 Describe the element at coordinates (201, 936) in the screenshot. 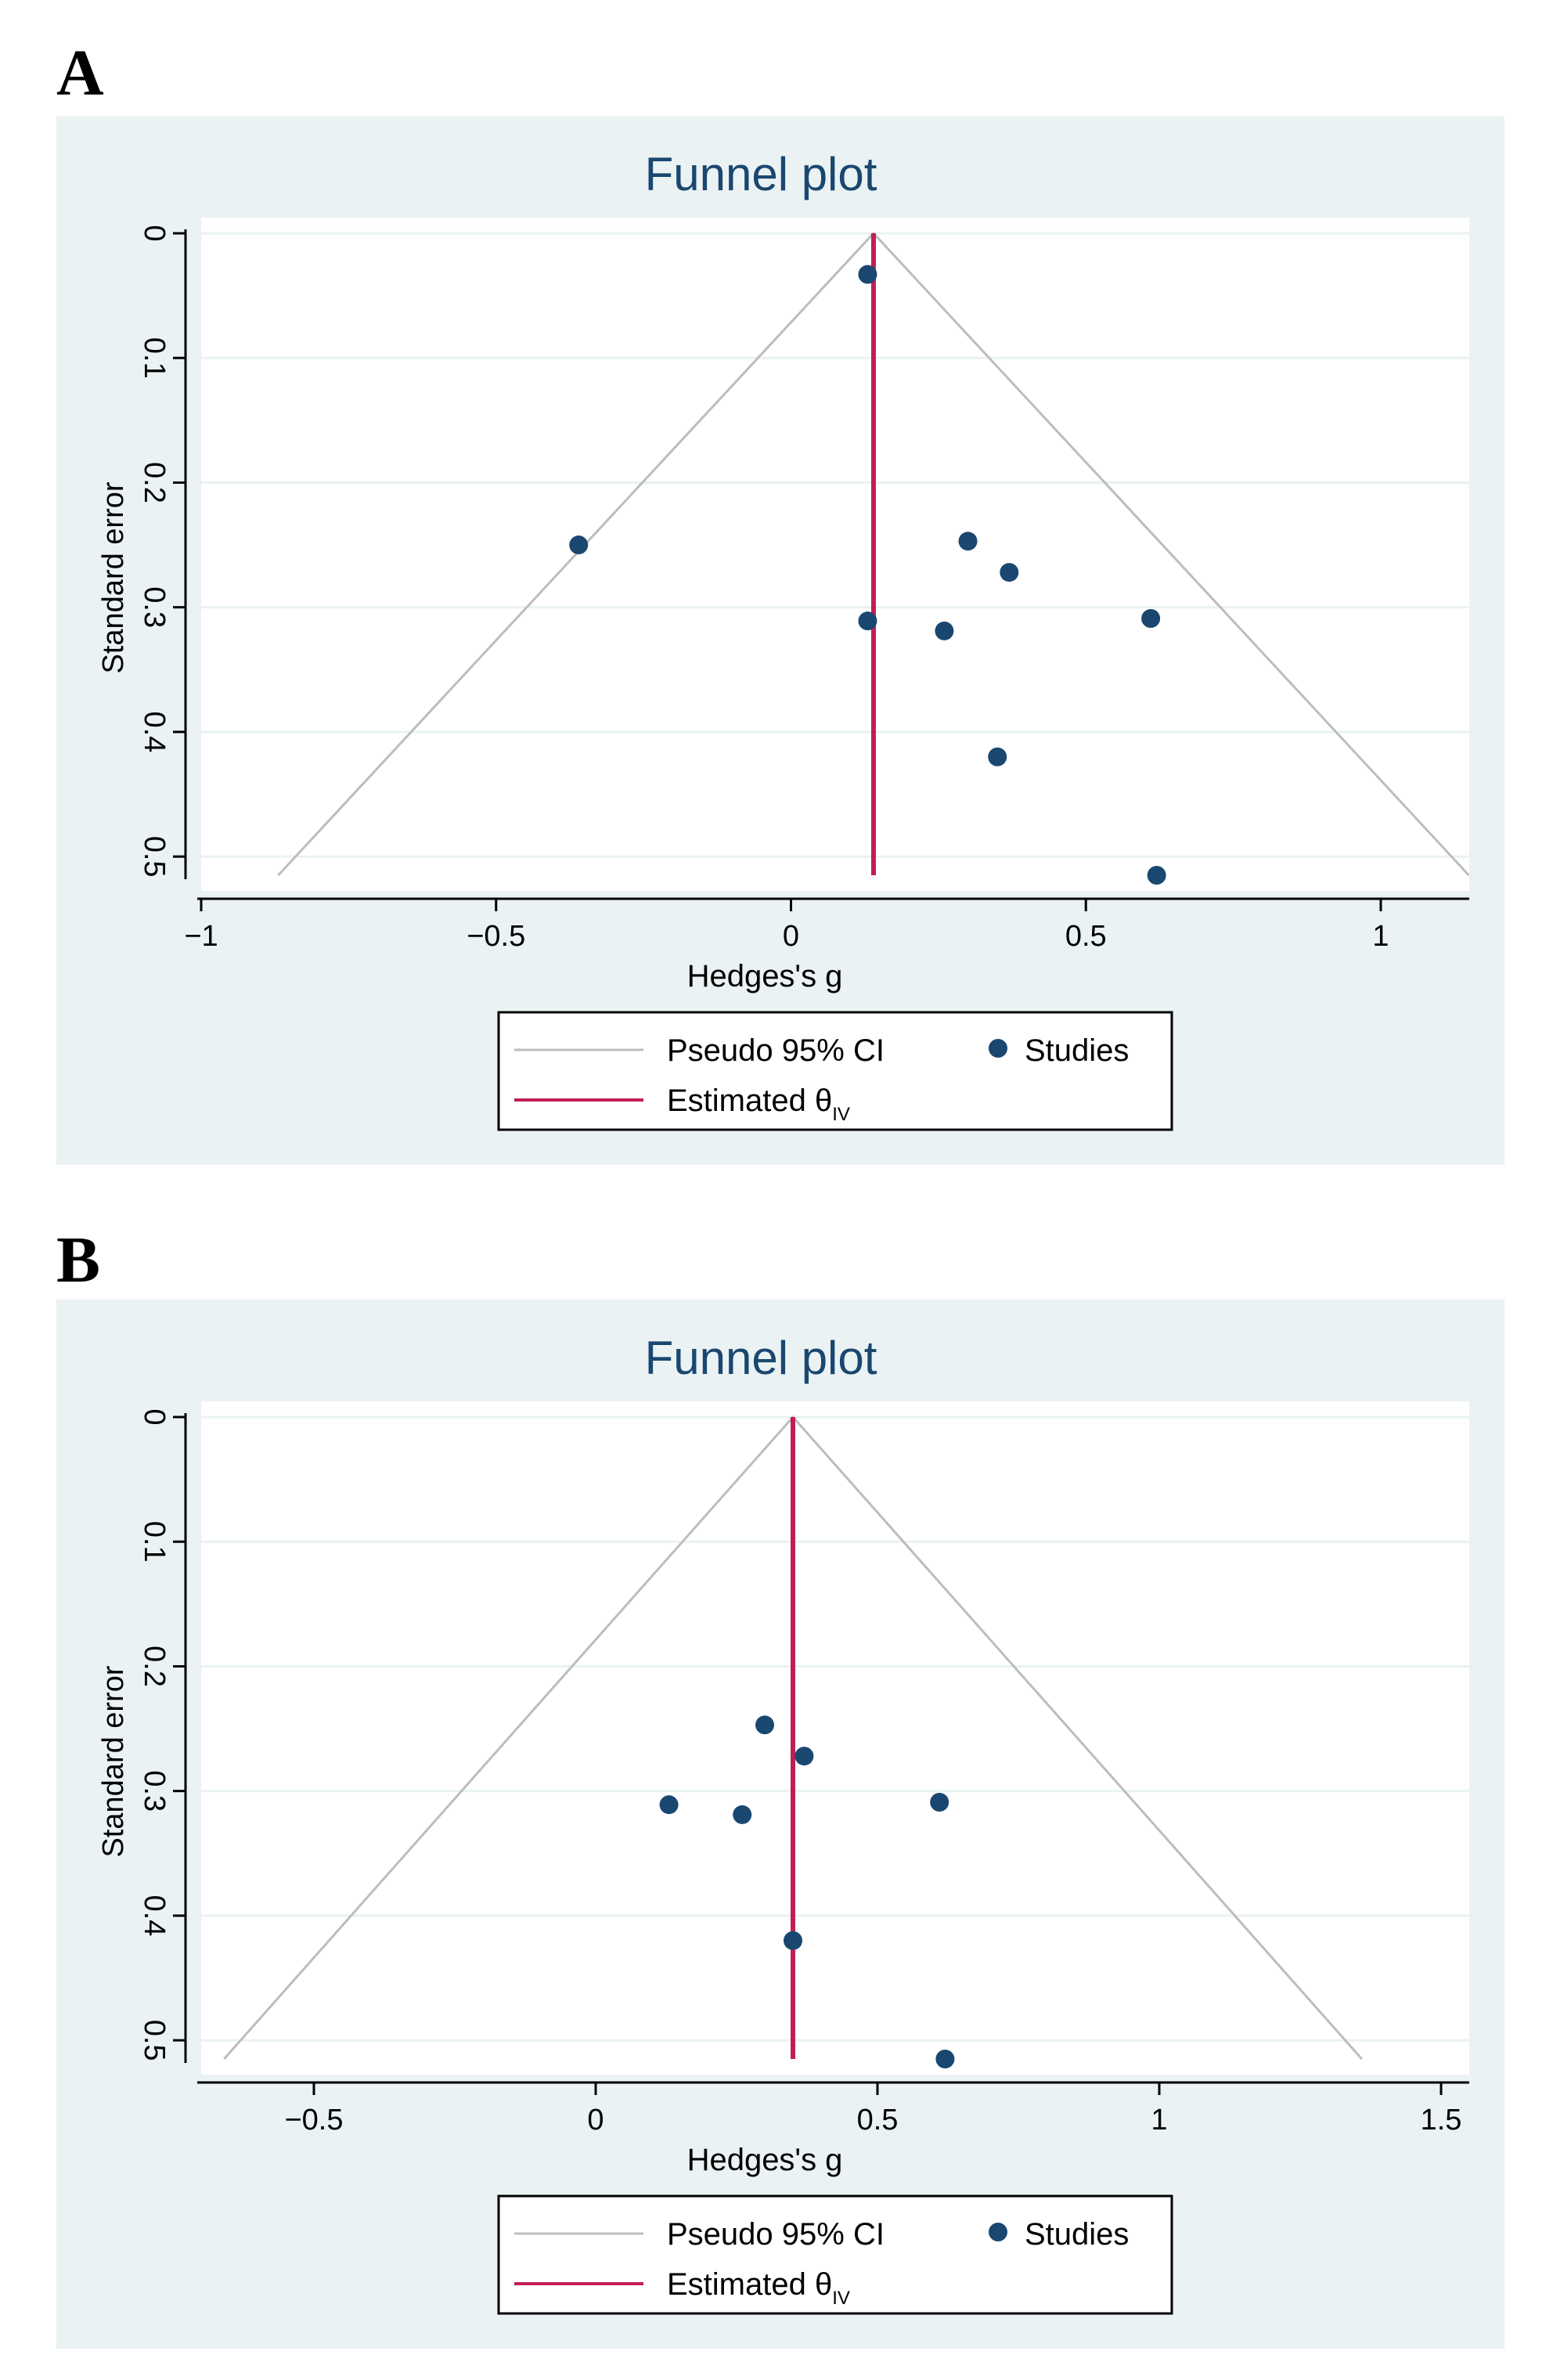

I see `x-tick-label: −1` at that location.